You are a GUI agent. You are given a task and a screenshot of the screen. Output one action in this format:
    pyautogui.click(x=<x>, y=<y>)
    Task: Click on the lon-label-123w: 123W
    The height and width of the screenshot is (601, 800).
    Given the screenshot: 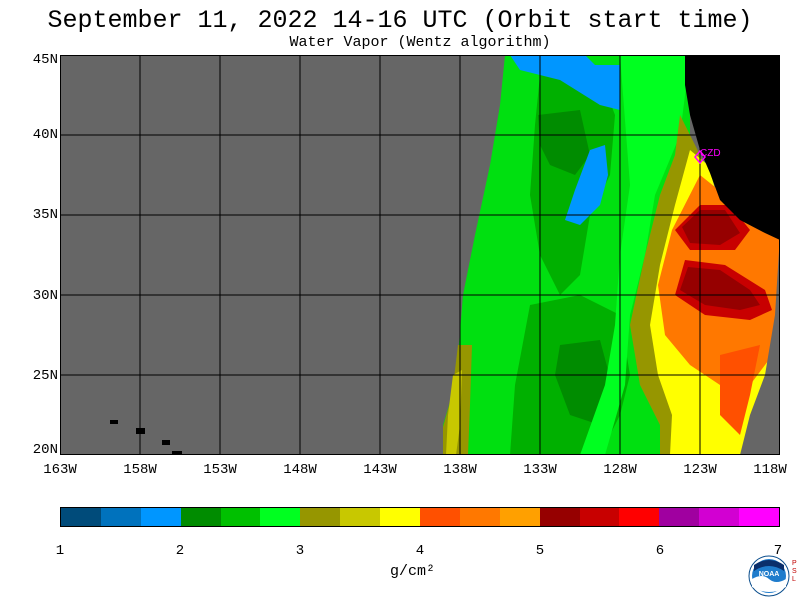 What is the action you would take?
    pyautogui.click(x=700, y=470)
    